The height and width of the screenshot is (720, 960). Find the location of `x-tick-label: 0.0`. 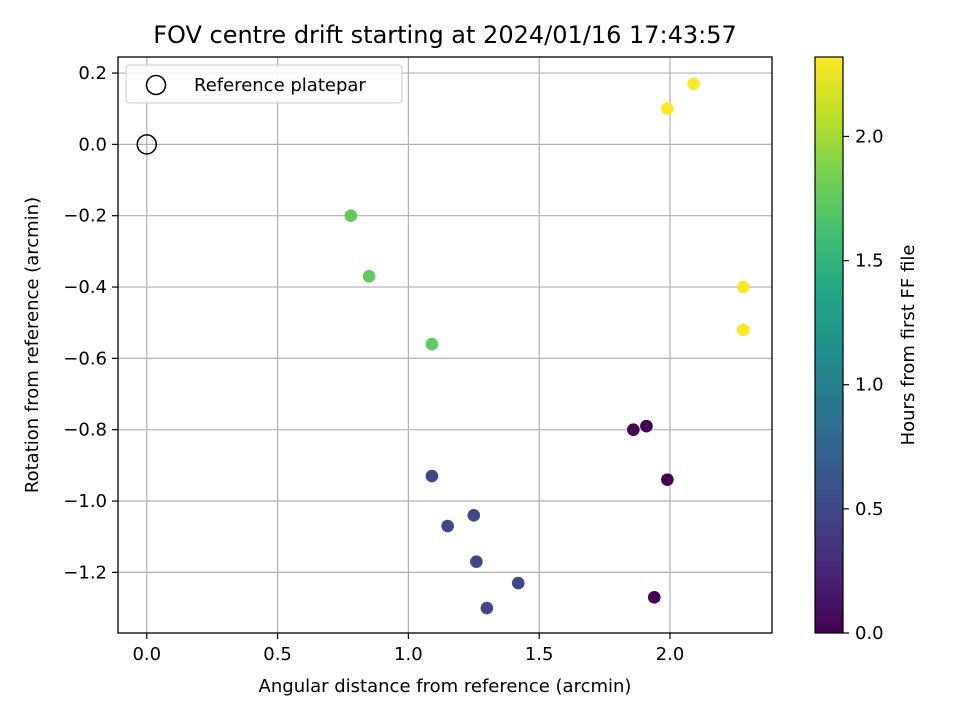

x-tick-label: 0.0 is located at coordinates (146, 654).